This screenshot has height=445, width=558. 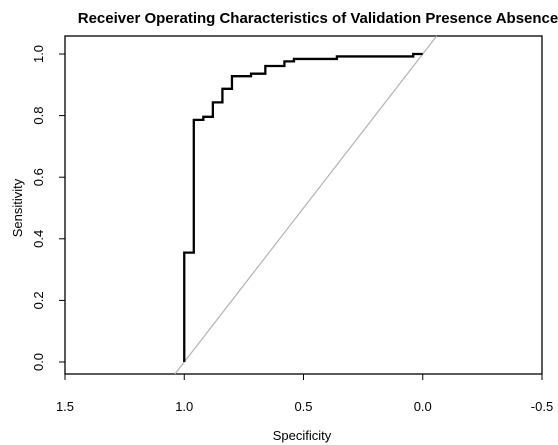 I want to click on x-tick-label: 0.0, so click(x=423, y=406).